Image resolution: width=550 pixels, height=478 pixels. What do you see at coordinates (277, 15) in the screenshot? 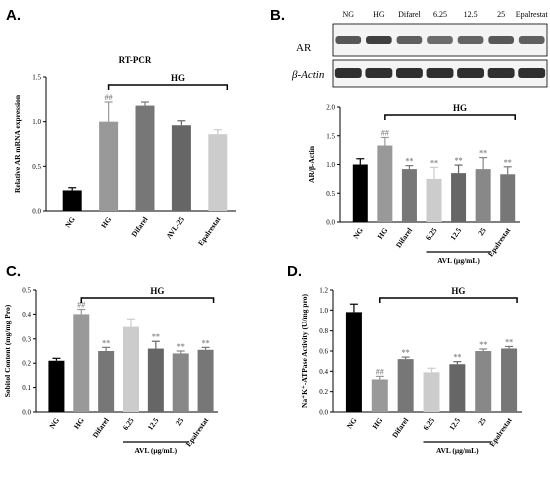
I see `panel-letter-b: B.` at bounding box center [277, 15].